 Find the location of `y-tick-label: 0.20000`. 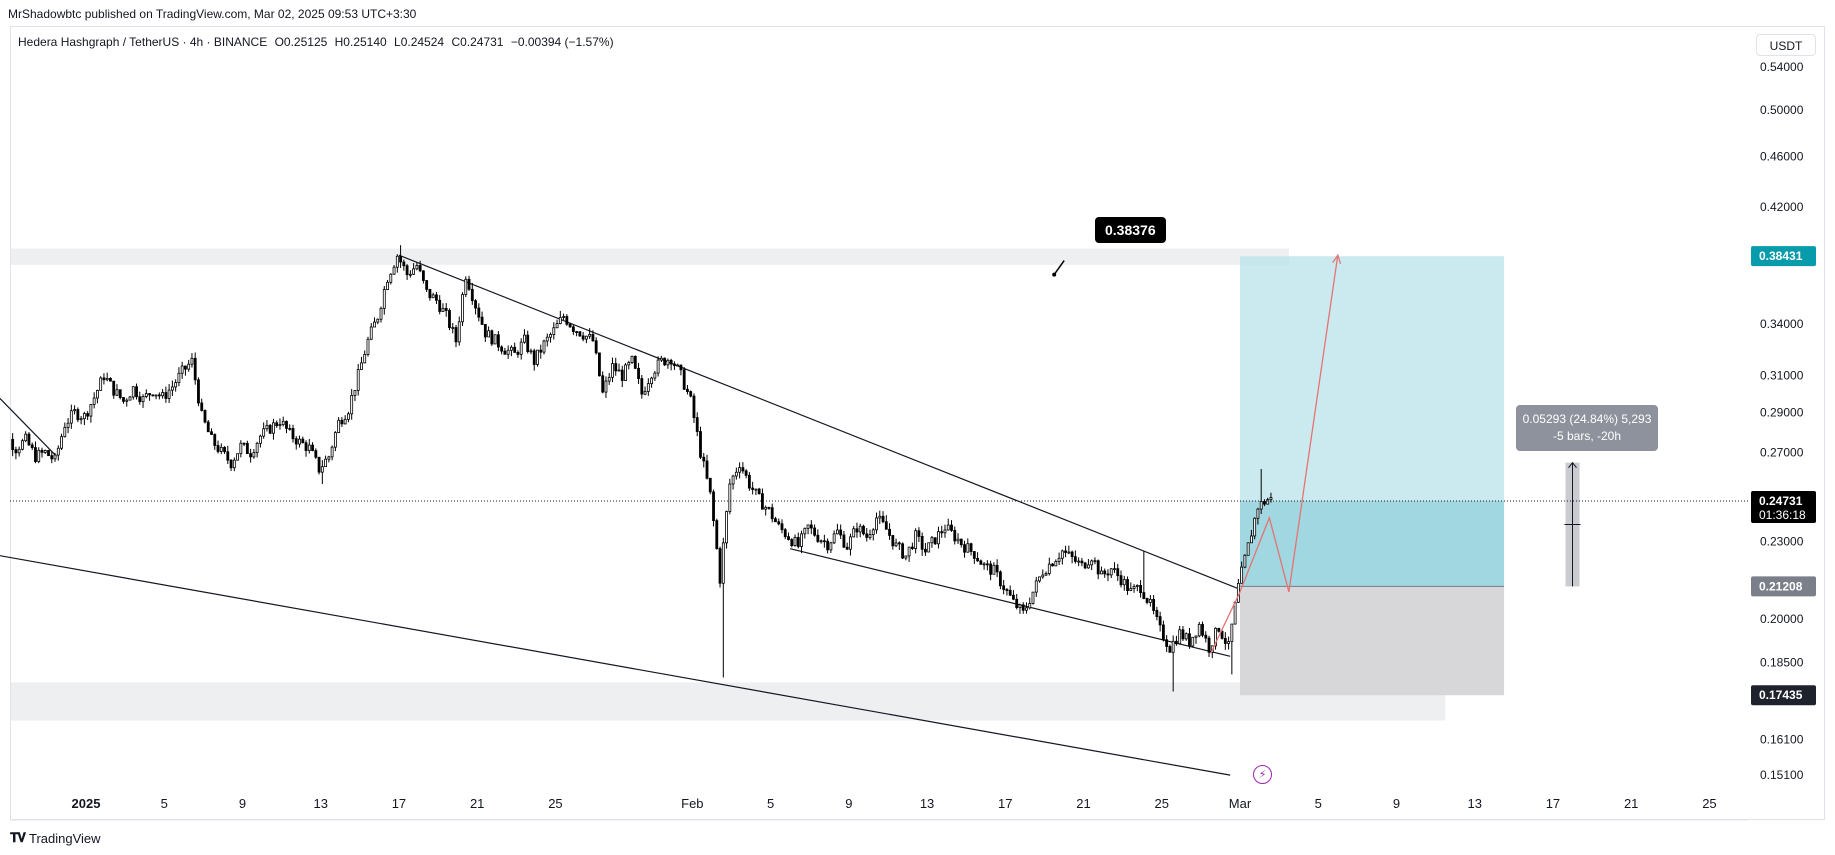

y-tick-label: 0.20000 is located at coordinates (1782, 619).